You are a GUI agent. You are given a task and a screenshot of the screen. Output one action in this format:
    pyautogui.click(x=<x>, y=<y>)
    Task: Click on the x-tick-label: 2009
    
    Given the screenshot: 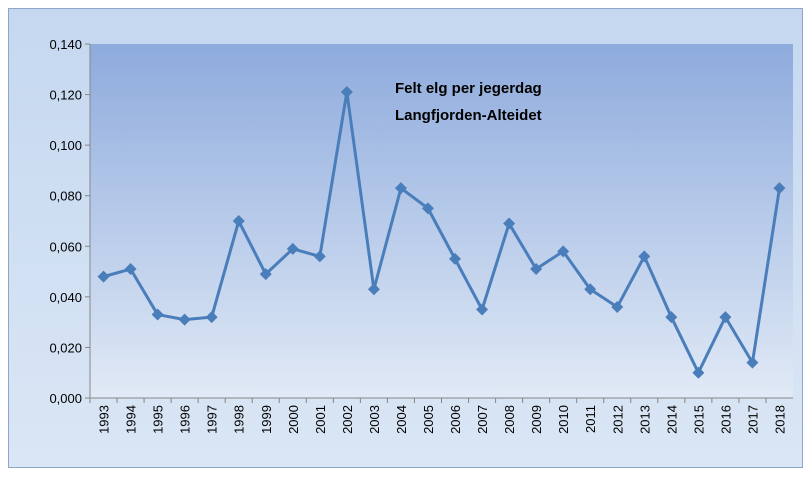 What is the action you would take?
    pyautogui.click(x=536, y=419)
    